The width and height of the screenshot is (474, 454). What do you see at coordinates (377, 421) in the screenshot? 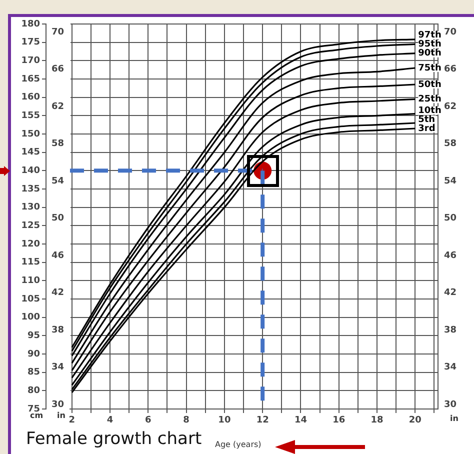
I see `x-tick-label: 18` at bounding box center [377, 421].